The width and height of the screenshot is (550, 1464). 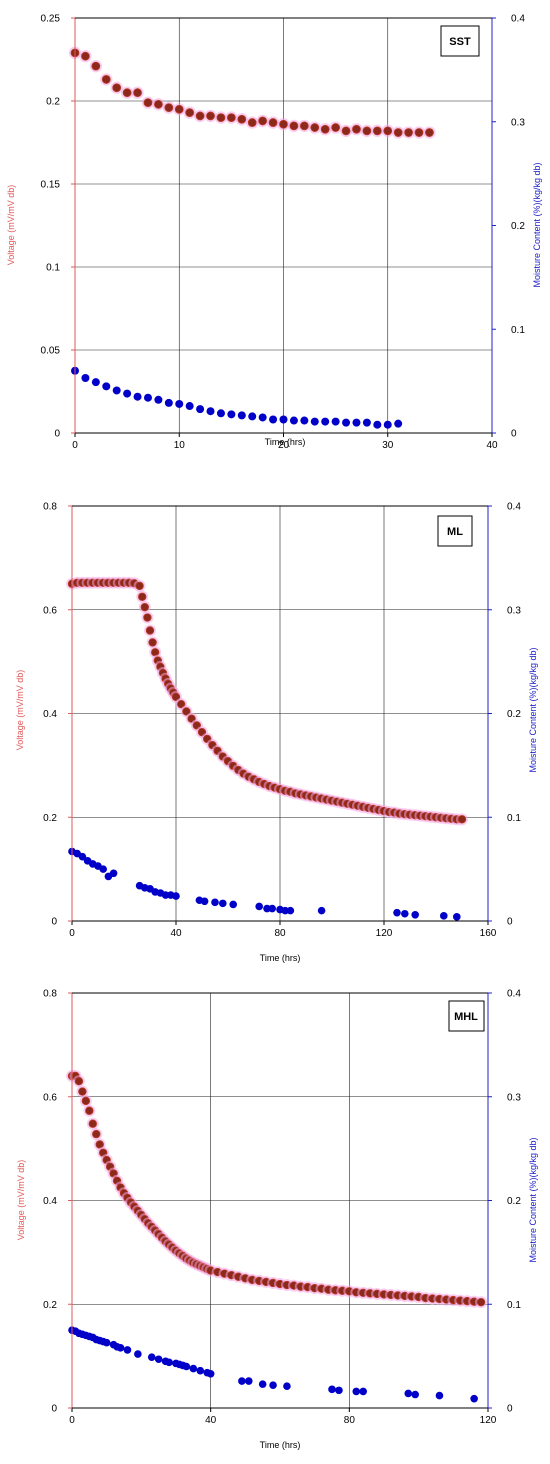 What do you see at coordinates (53, 102) in the screenshot?
I see `left-tick-label: 0.2` at bounding box center [53, 102].